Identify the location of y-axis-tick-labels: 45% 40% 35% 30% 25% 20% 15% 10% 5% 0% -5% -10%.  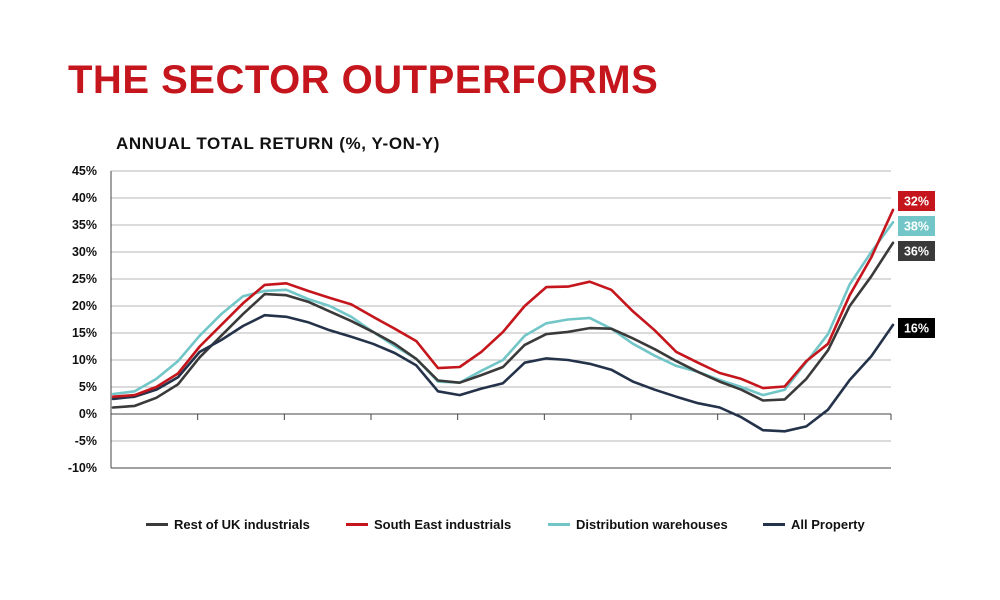
(82, 319).